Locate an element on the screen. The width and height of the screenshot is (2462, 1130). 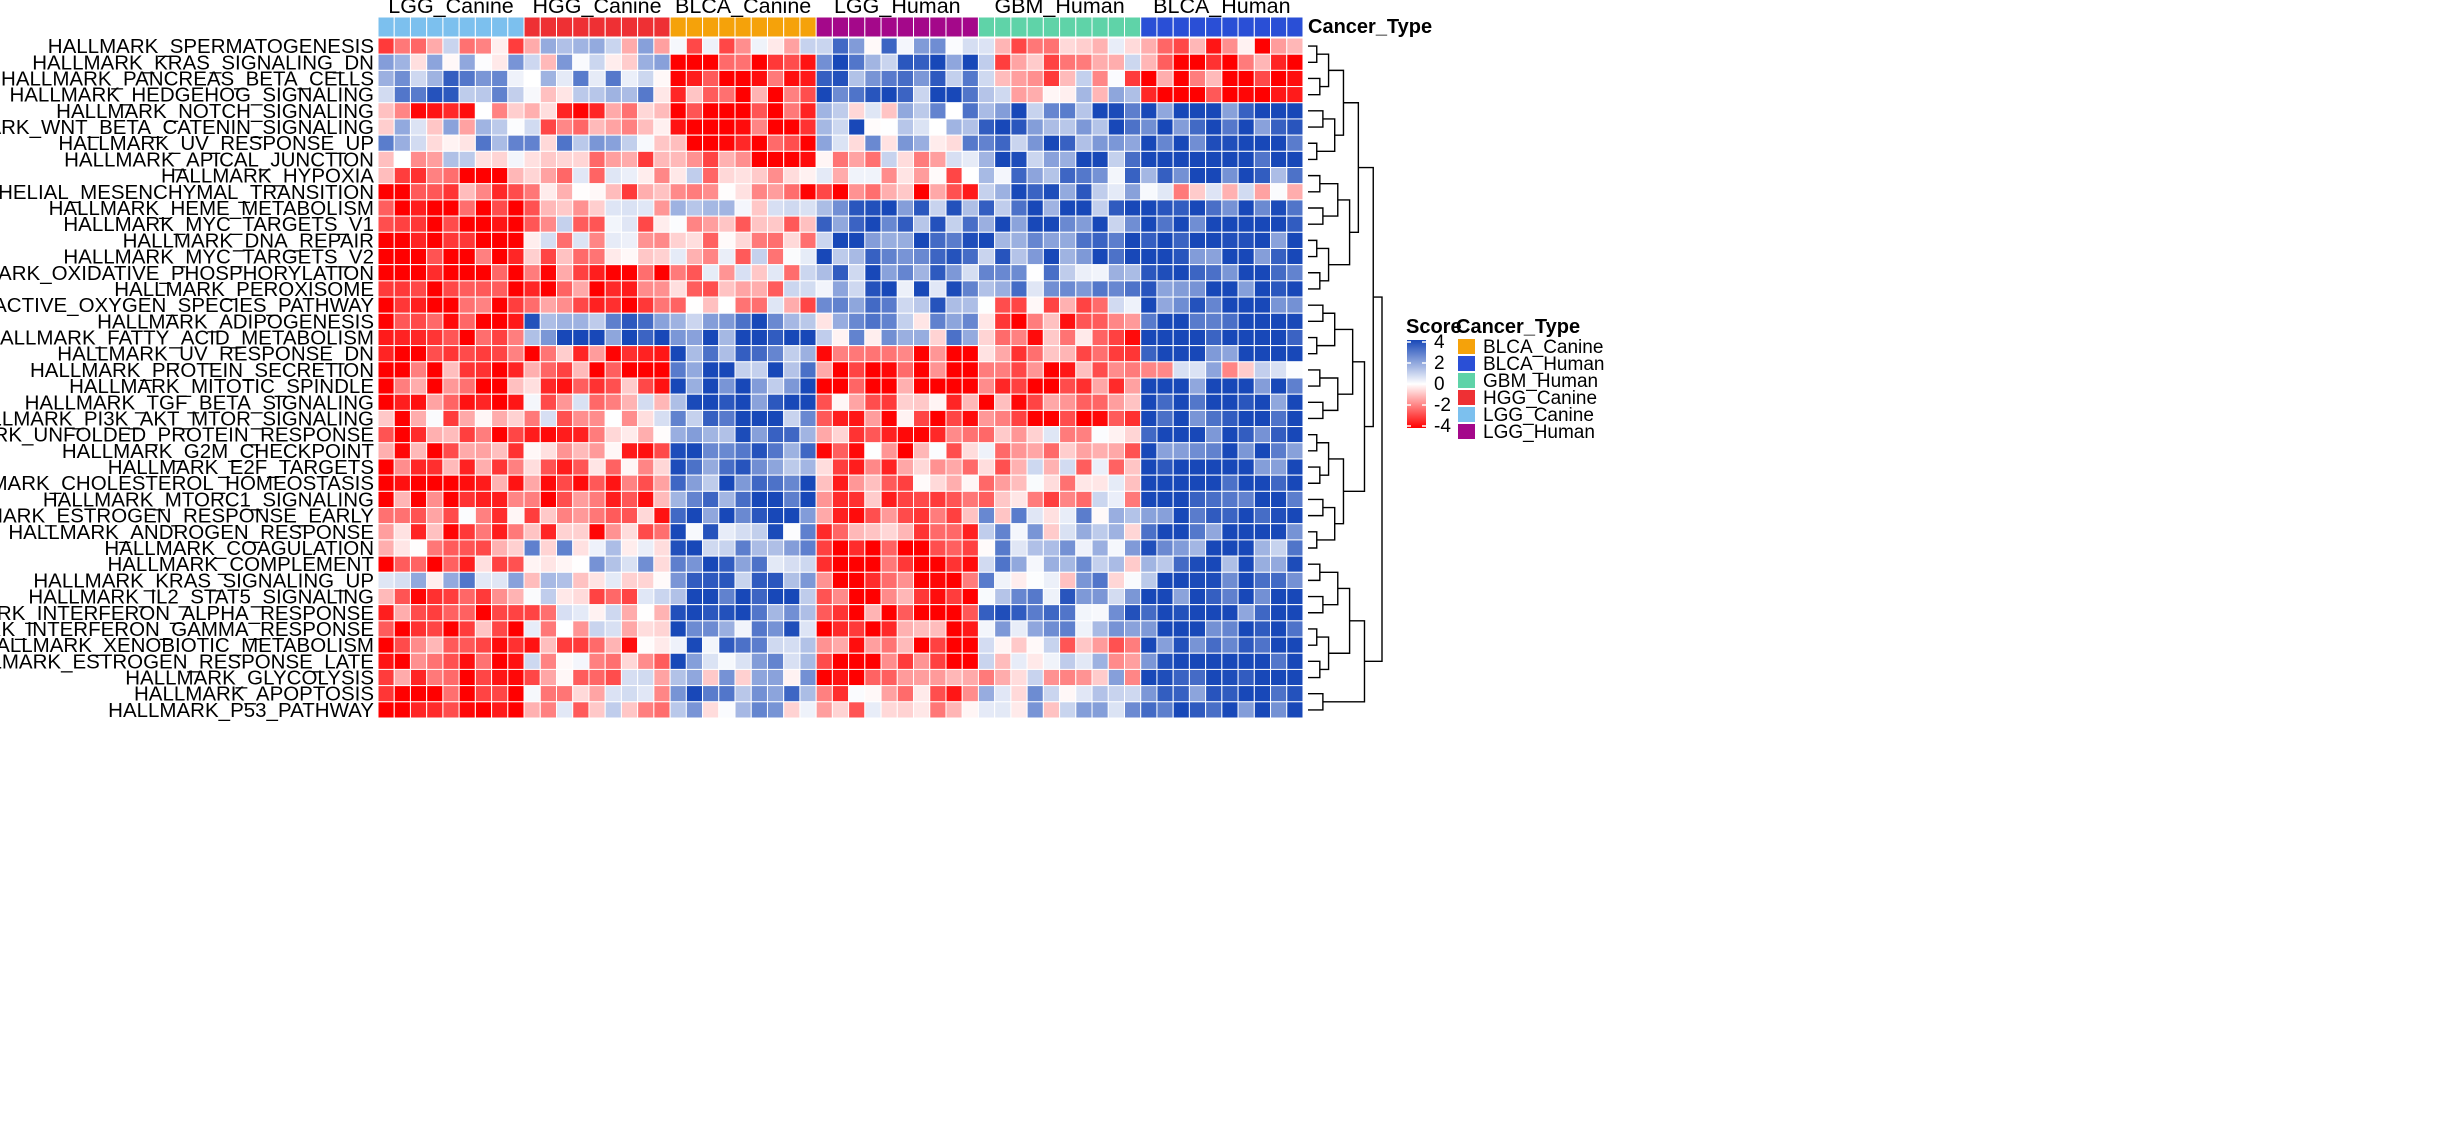
annotation-cell-LGG_Canine is located at coordinates (435, 27).